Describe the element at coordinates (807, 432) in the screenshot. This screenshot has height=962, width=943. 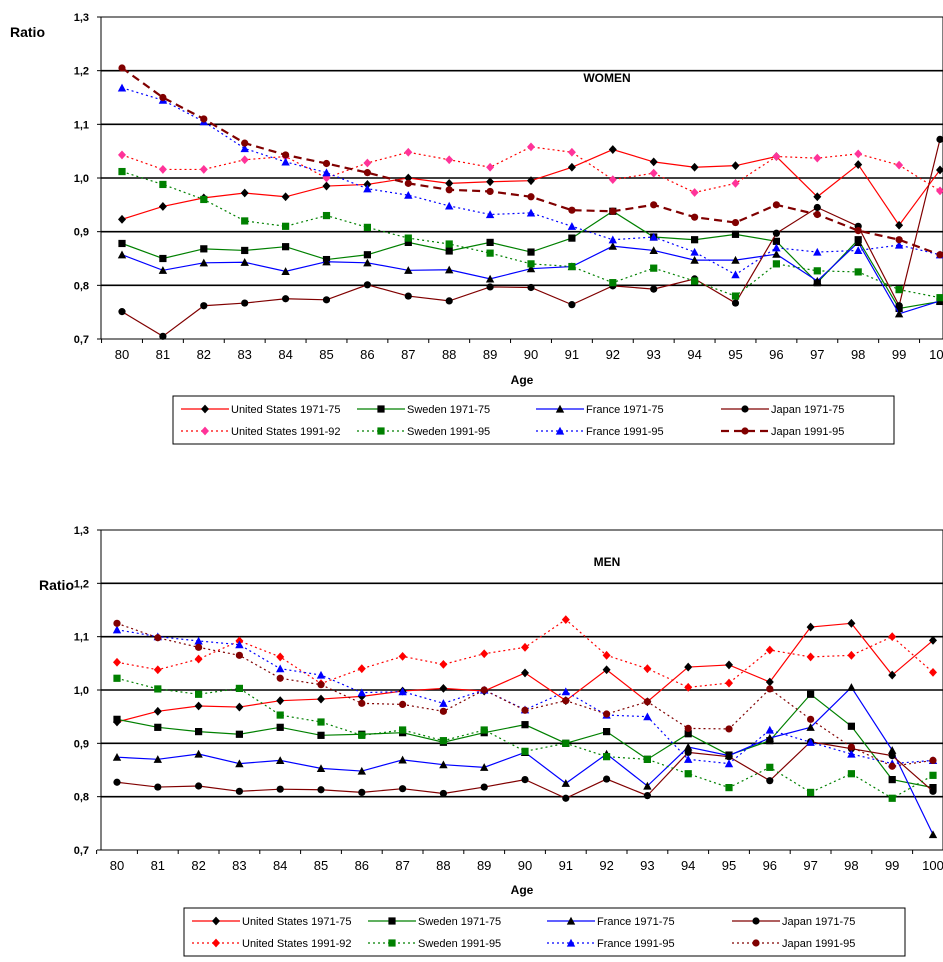
I see `legend-label: Japan 1991-95` at that location.